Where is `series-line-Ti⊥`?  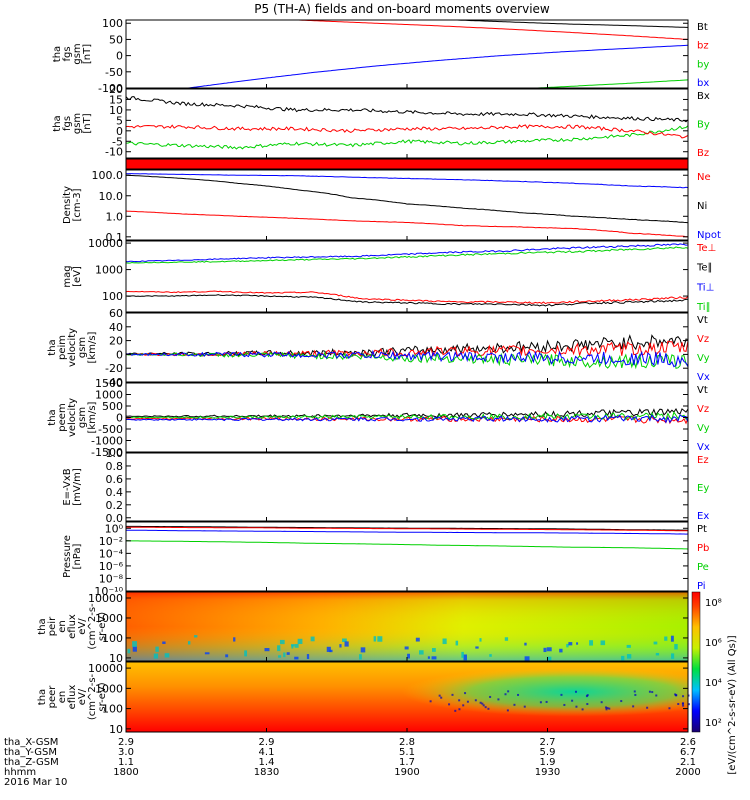 series-line-Ti⊥ is located at coordinates (407, 253).